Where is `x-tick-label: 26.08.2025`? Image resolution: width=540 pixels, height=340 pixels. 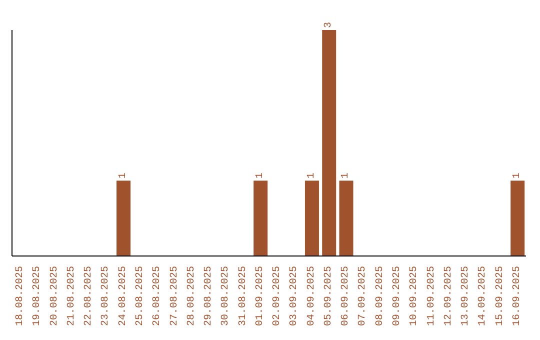
x-tick-label: 26.08.2025 is located at coordinates (158, 296).